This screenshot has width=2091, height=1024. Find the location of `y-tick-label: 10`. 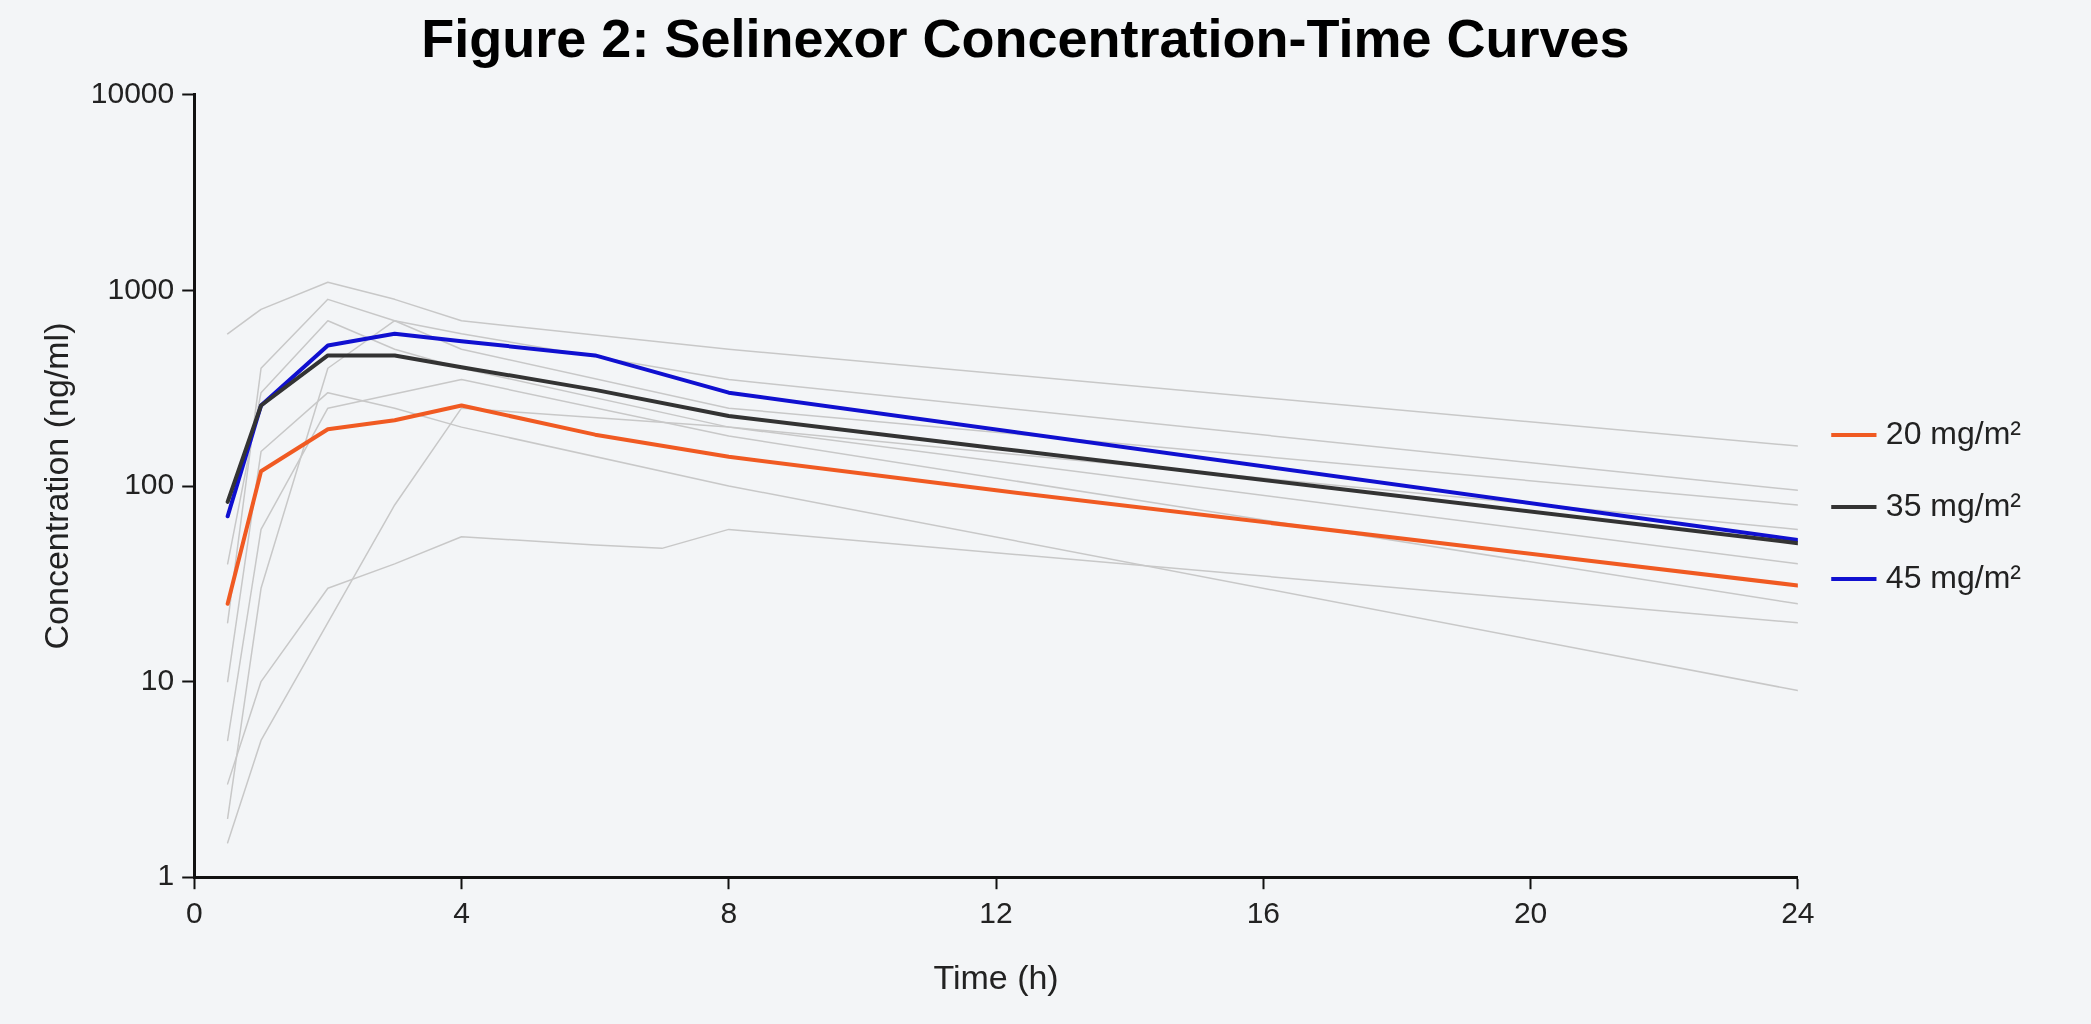

y-tick-label: 10 is located at coordinates (157, 679).